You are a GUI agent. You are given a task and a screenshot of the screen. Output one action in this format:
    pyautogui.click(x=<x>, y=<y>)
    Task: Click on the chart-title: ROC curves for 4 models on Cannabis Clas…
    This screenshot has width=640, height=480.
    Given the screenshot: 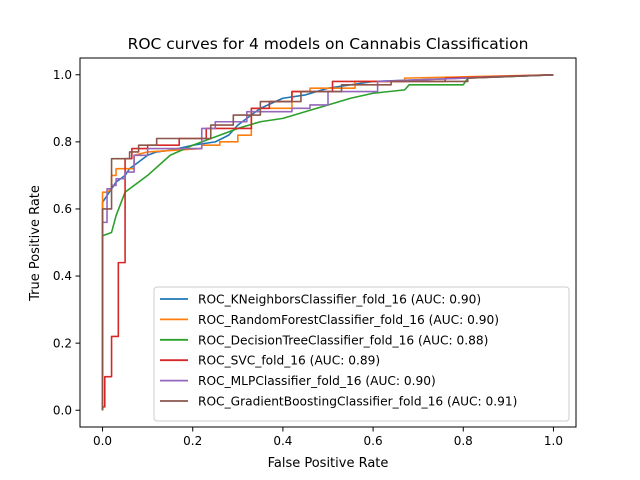 What is the action you would take?
    pyautogui.click(x=328, y=44)
    